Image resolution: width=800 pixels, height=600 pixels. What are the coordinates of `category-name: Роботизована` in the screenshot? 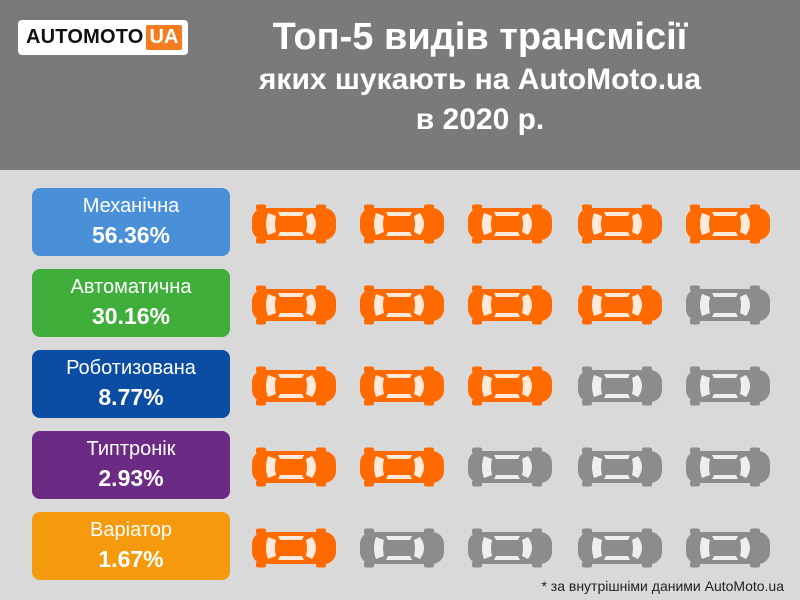 It's located at (131, 368).